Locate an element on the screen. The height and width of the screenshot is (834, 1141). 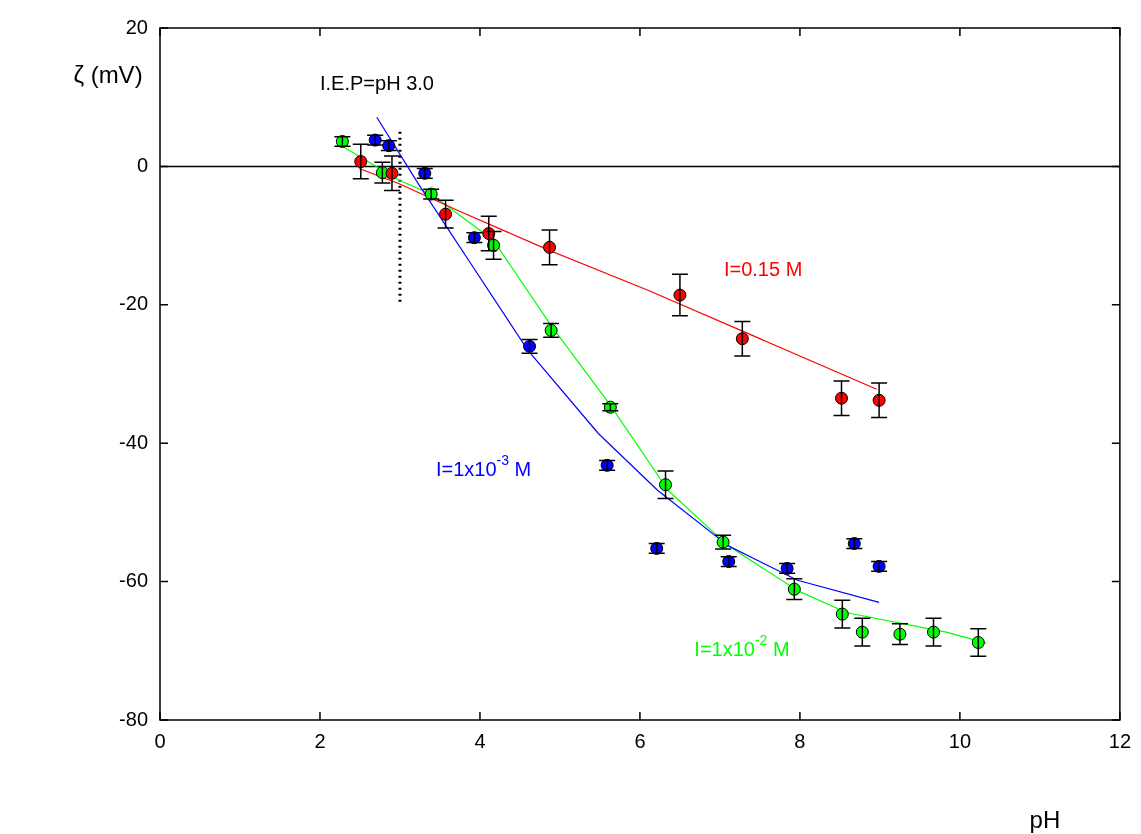
y-tick-label: -80 is located at coordinates (133, 718).